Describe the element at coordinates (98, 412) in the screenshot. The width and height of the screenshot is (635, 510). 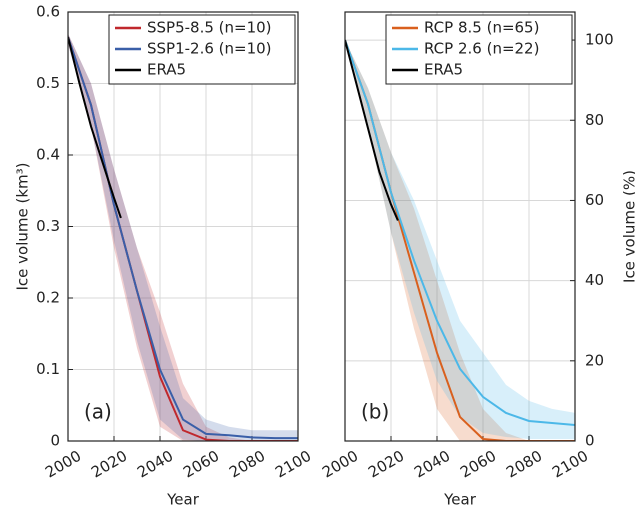
I see `panel-label: (a)` at that location.